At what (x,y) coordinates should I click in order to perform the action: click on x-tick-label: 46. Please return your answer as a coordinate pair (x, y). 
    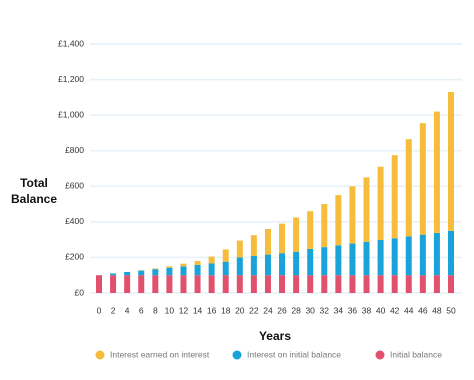
    Looking at the image, I should click on (423, 310).